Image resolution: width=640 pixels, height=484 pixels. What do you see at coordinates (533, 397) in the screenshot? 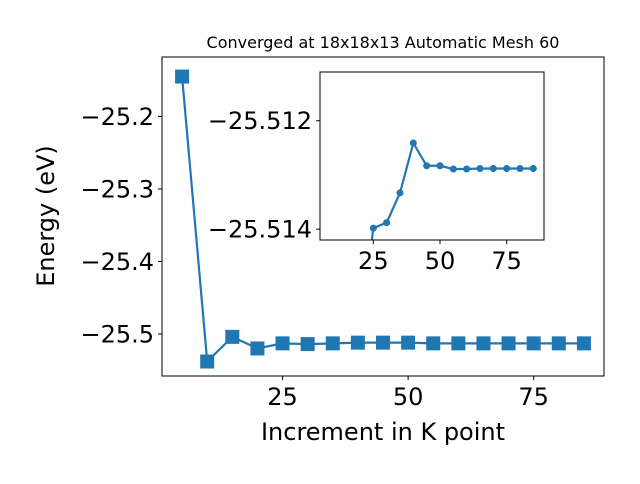
I see `main-x-tick-label: 75` at bounding box center [533, 397].